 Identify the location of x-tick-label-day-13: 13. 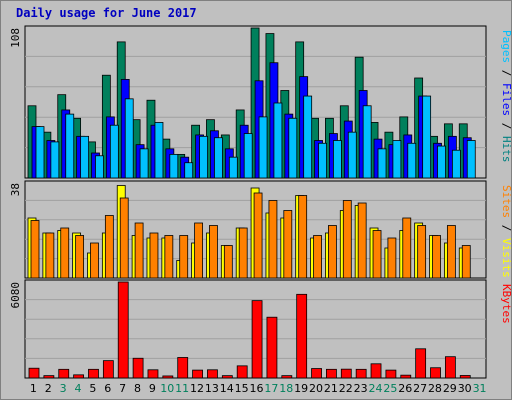
(212, 388).